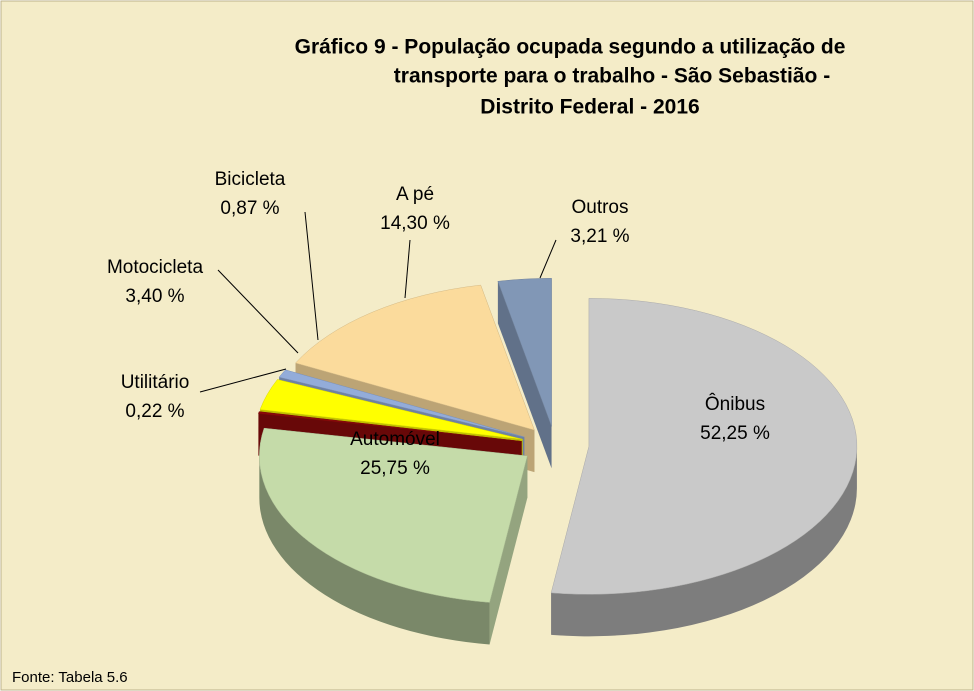 This screenshot has width=974, height=691. I want to click on value-label: 14,30 %, so click(415, 223).